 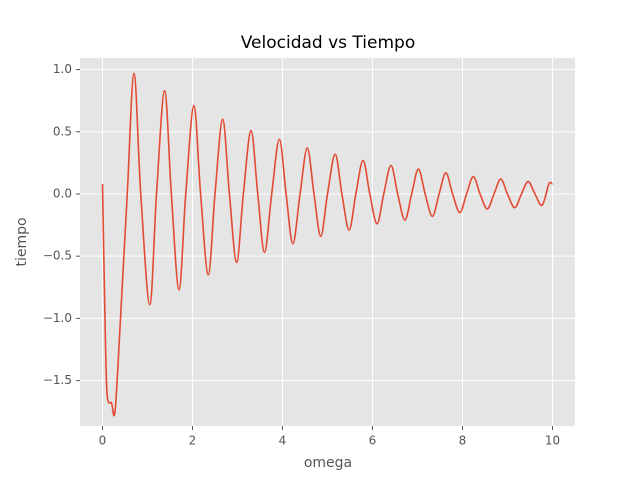 What do you see at coordinates (552, 441) in the screenshot?
I see `x-tick-label: 10` at bounding box center [552, 441].